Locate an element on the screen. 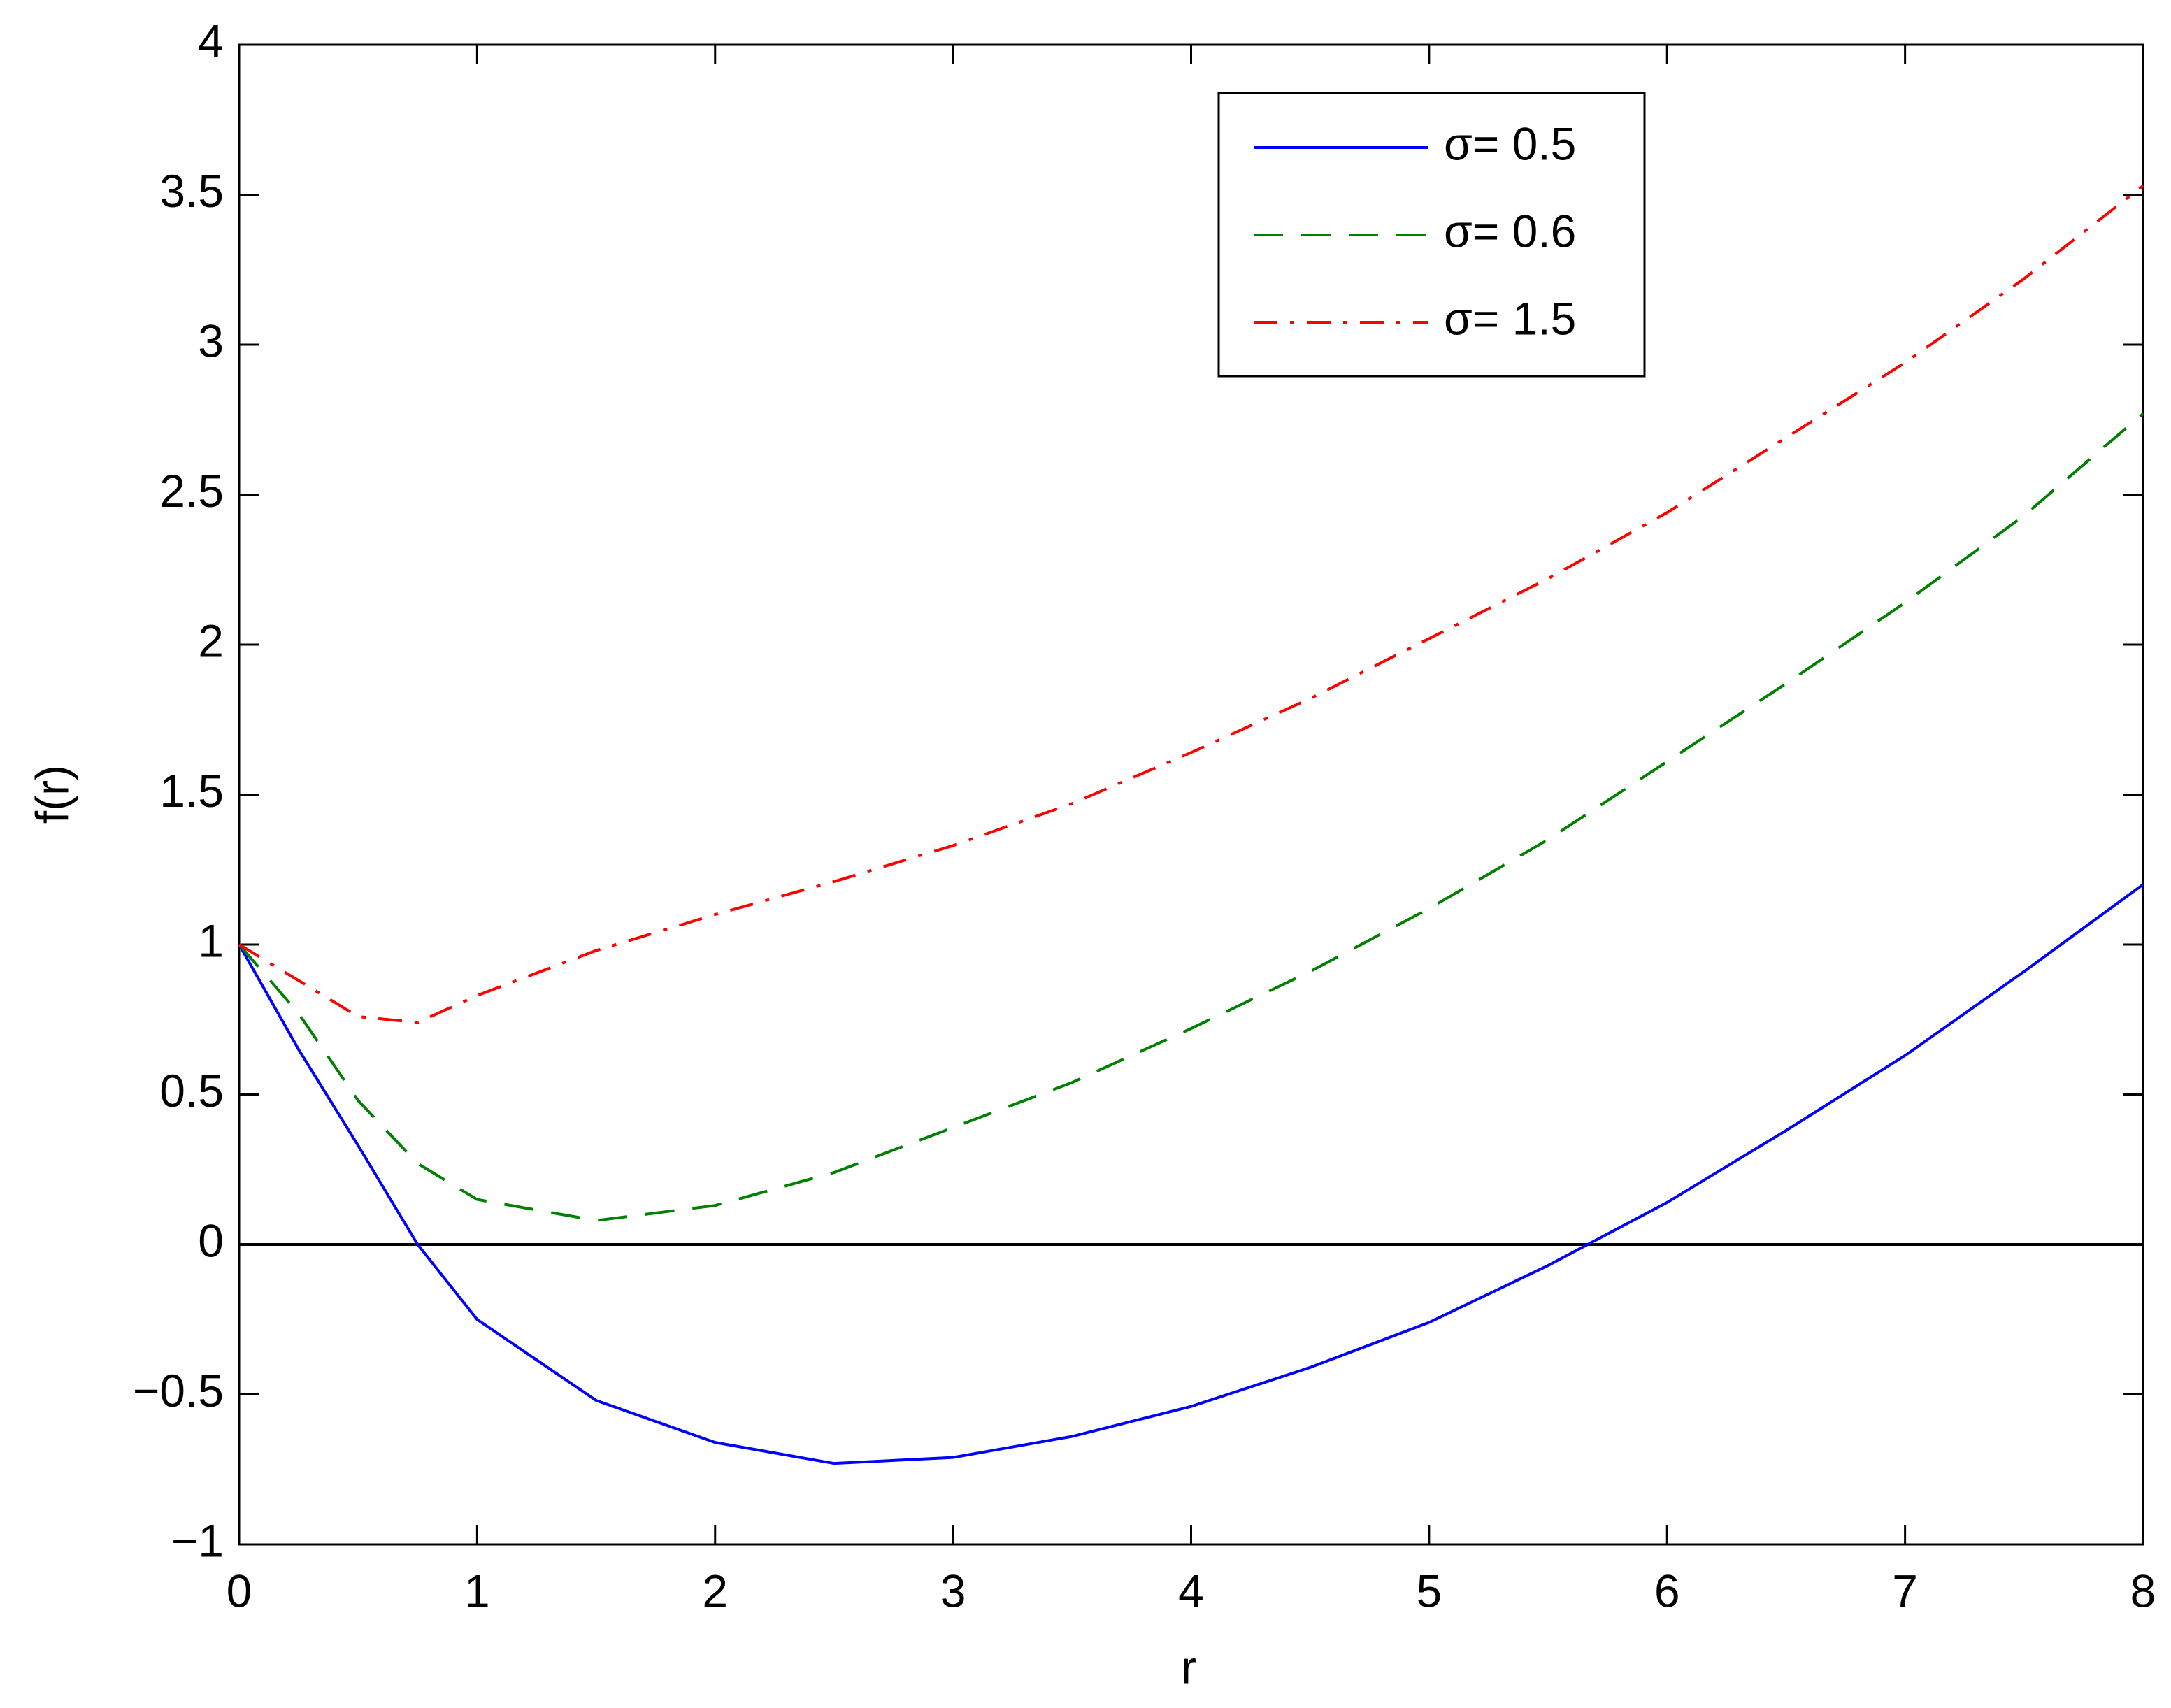 Image resolution: width=2171 pixels, height=1708 pixels. y-tick-label: 2 is located at coordinates (211, 640).